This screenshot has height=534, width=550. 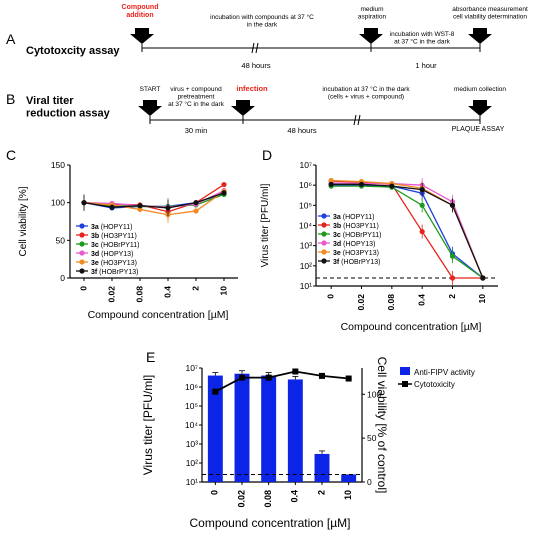 What do you see at coordinates (95, 227) in the screenshot?
I see `chart-c-legend-name: 3a` at bounding box center [95, 227].